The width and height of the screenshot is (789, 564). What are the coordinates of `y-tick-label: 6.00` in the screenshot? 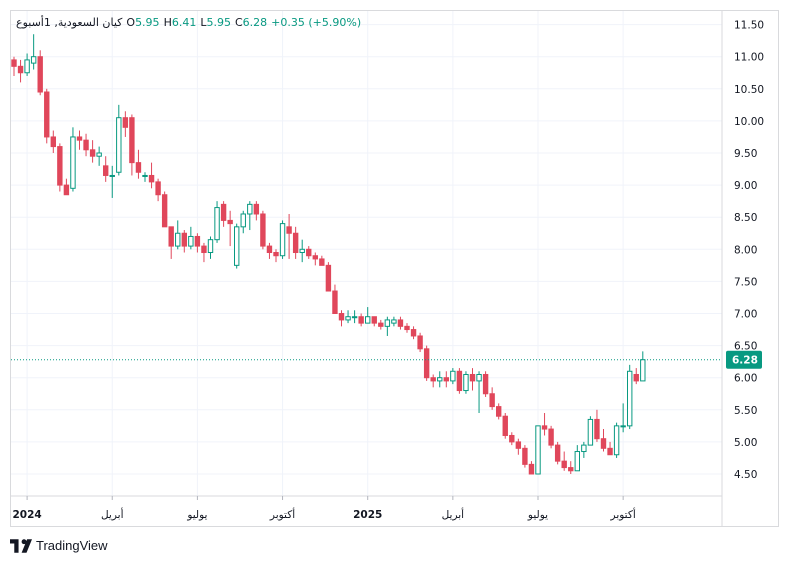 It's located at (745, 379).